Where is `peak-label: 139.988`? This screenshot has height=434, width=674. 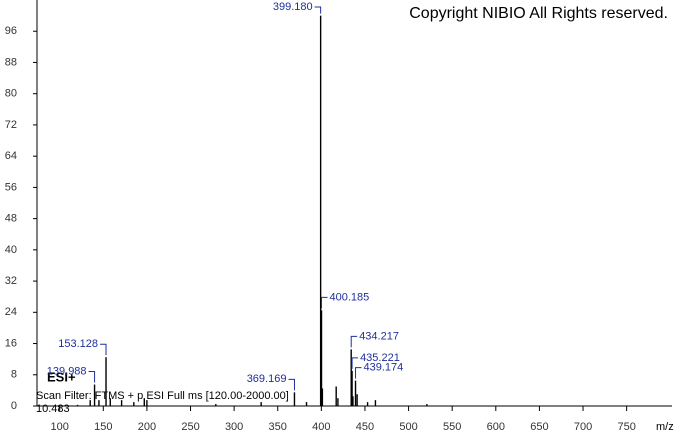
peak-label: 139.988 is located at coordinates (67, 371).